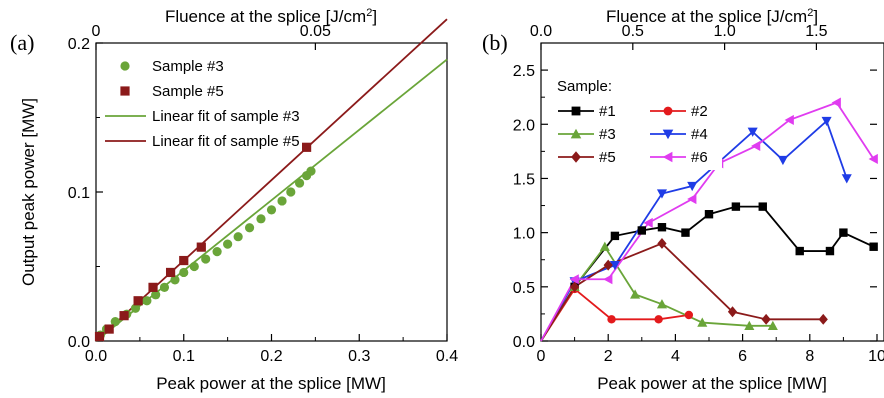 The height and width of the screenshot is (398, 884). Describe the element at coordinates (584, 86) in the screenshot. I see `panel-b-legend-title: Sample:` at that location.